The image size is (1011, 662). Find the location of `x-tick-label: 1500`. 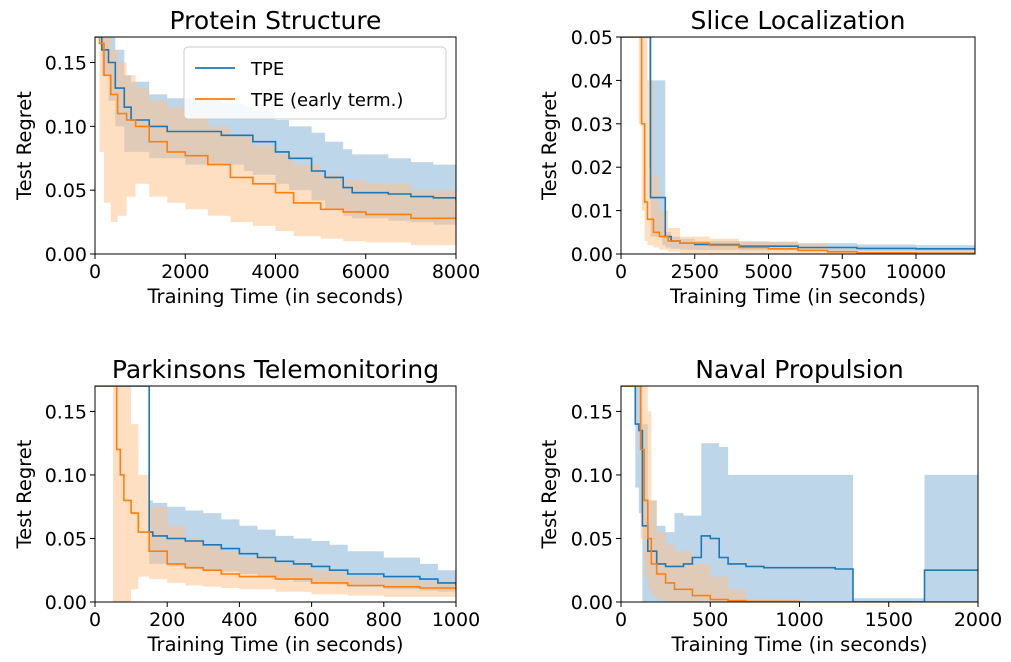

x-tick-label: 1500 is located at coordinates (889, 620).